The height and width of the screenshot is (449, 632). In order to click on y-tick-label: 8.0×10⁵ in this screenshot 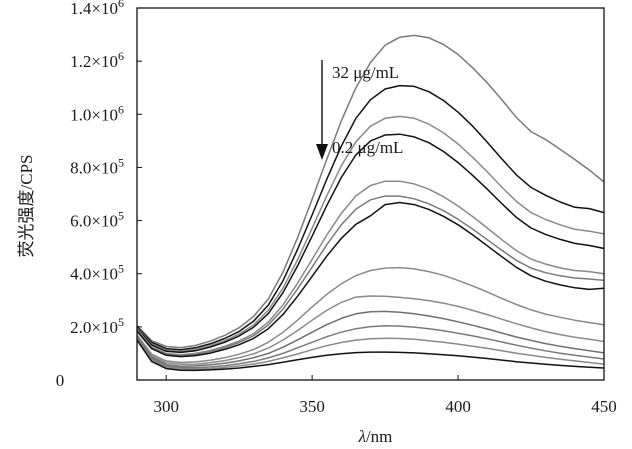, I will do `click(97, 166)`.